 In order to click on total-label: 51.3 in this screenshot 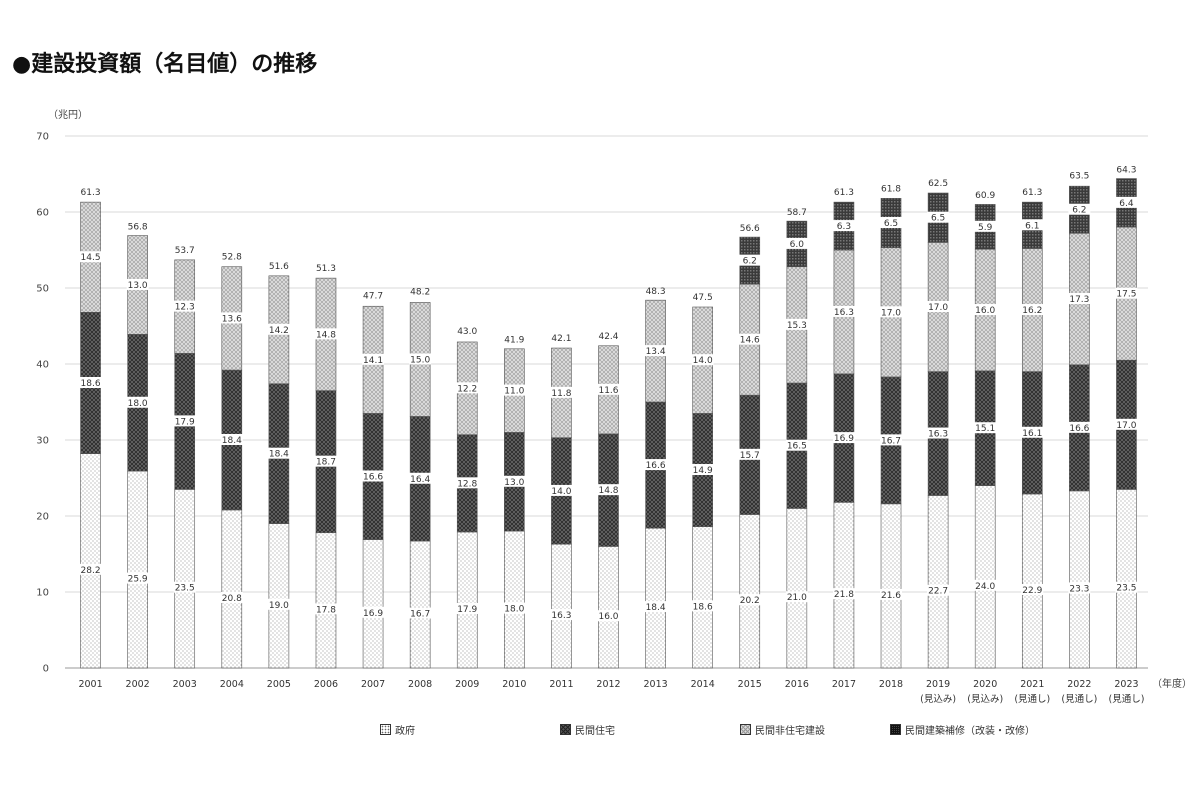, I will do `click(326, 269)`.